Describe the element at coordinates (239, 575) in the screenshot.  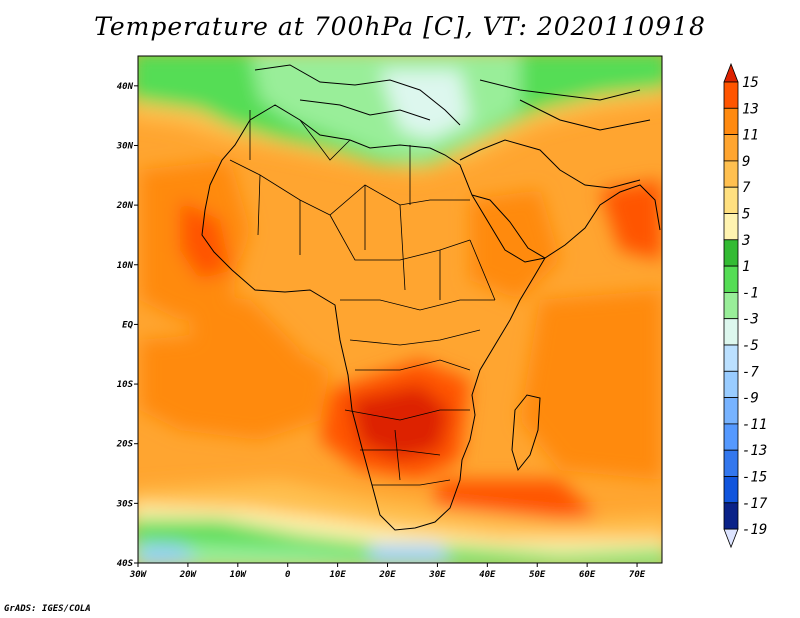
I see `x-tick-label: 10W` at that location.